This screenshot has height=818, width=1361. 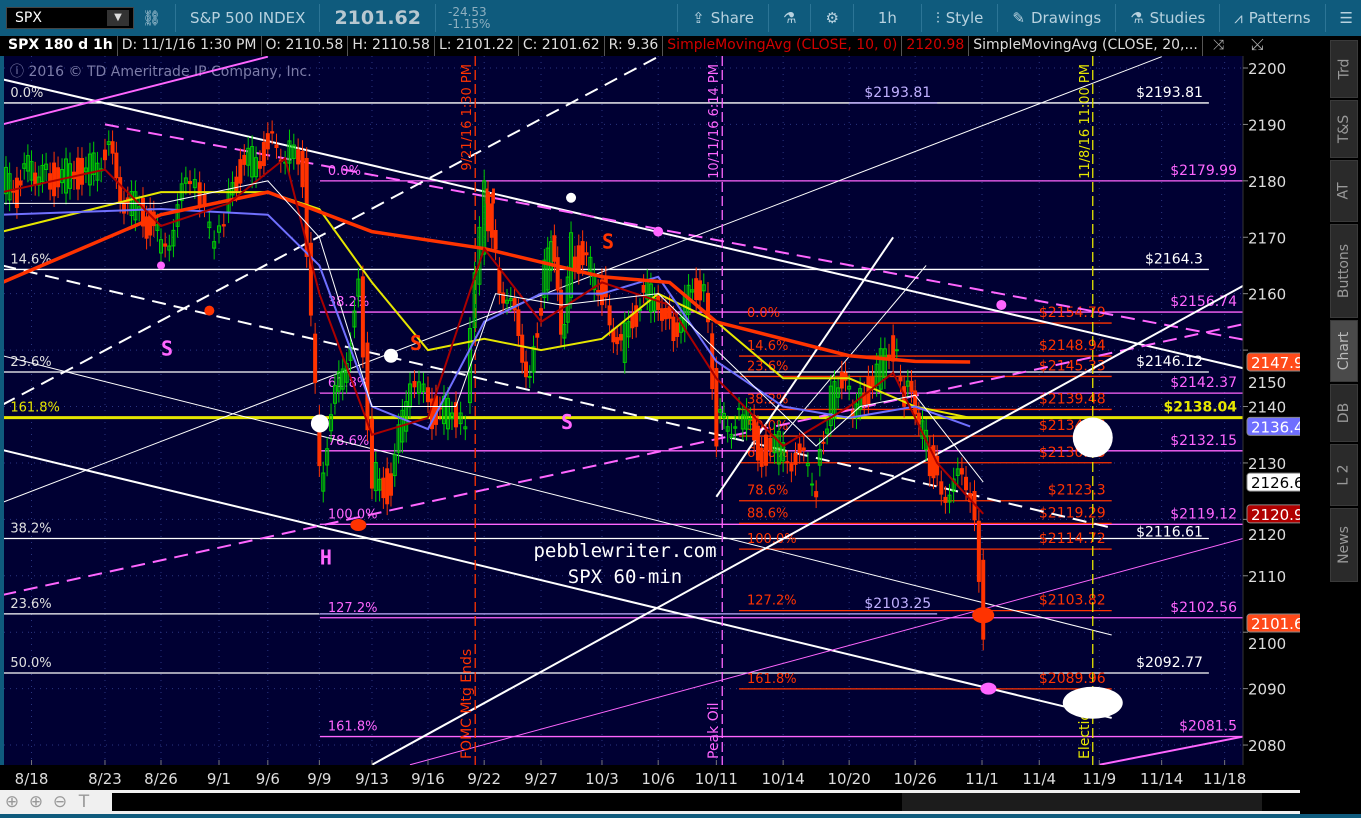 What do you see at coordinates (723, 18) in the screenshot?
I see `share-button: ⇪ Share` at bounding box center [723, 18].